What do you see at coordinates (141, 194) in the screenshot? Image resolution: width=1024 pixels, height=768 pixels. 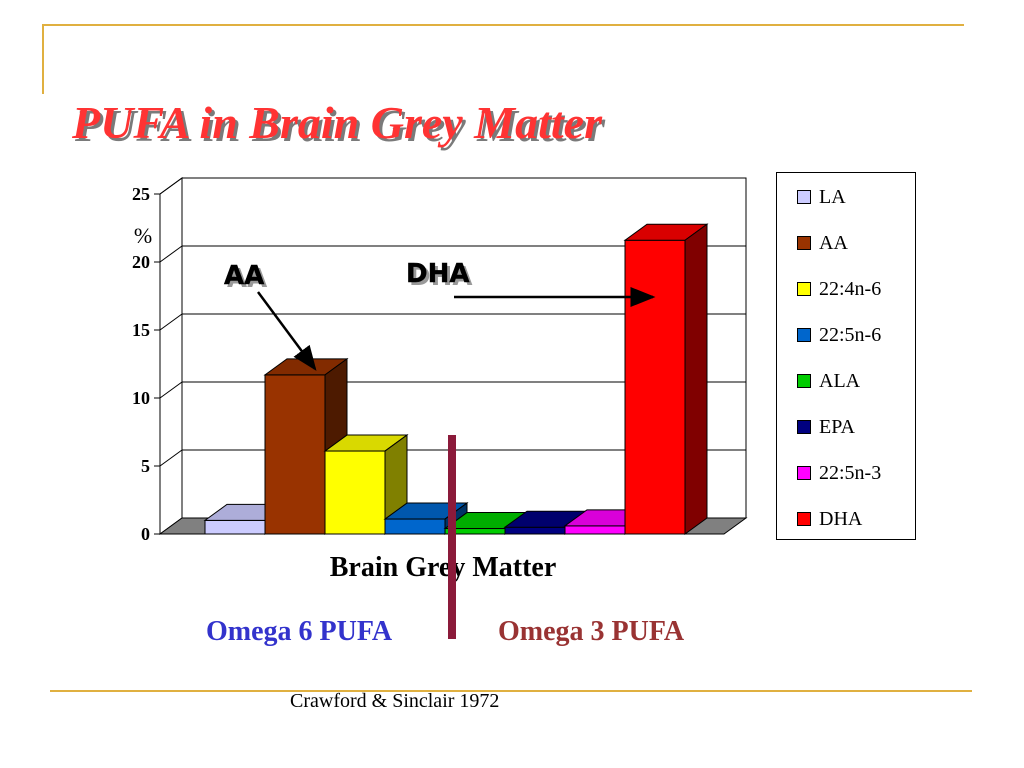 I see `y-tick-label: 25` at bounding box center [141, 194].